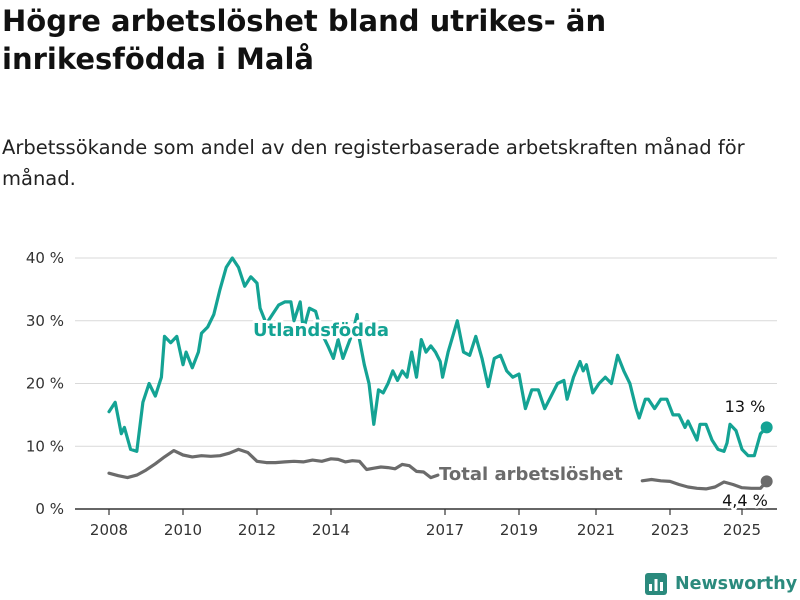  I want to click on series-endpoint-utlandsfodda, so click(766, 427).